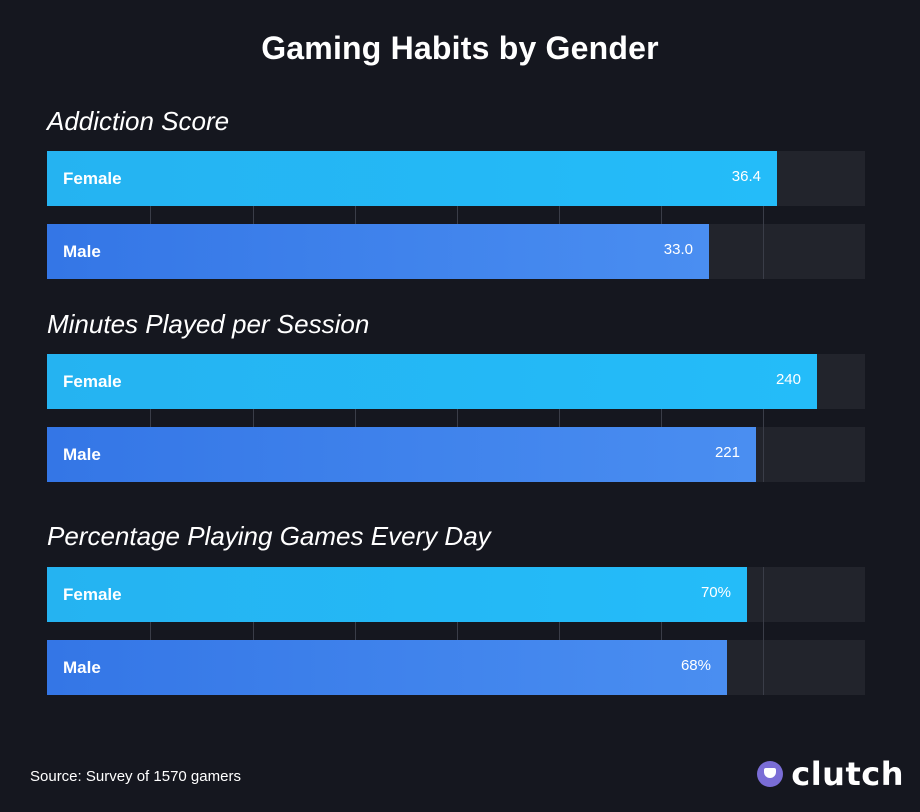 This screenshot has height=812, width=920. I want to click on clutch-logo: clutch, so click(830, 774).